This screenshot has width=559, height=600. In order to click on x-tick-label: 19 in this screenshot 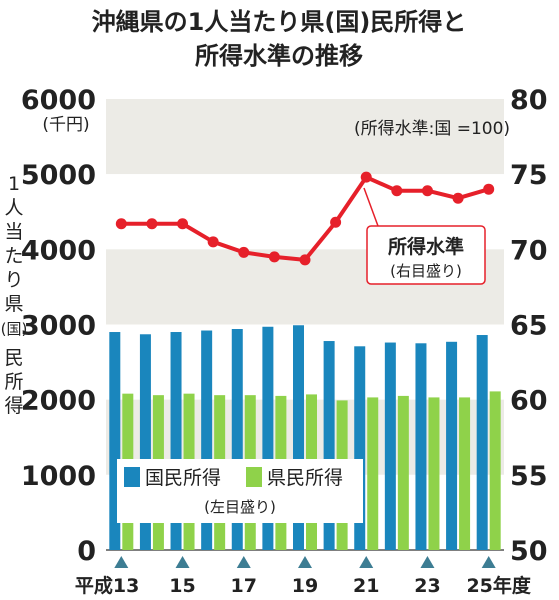, I will do `click(305, 586)`.